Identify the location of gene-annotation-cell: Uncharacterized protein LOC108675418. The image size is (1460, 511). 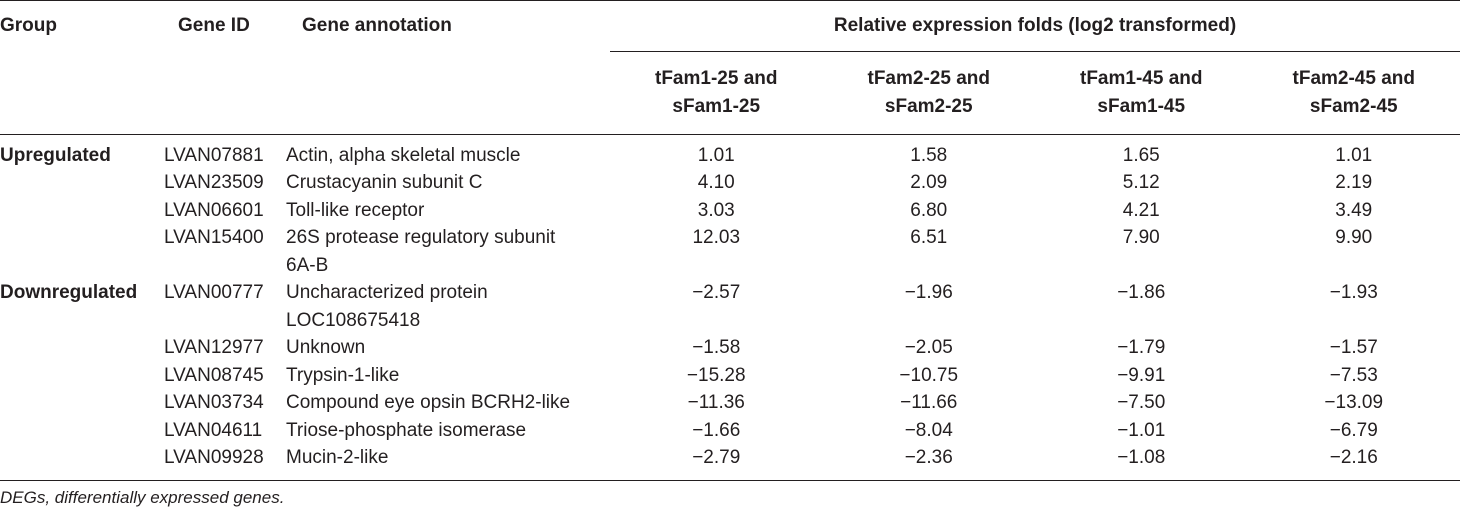
(387, 306).